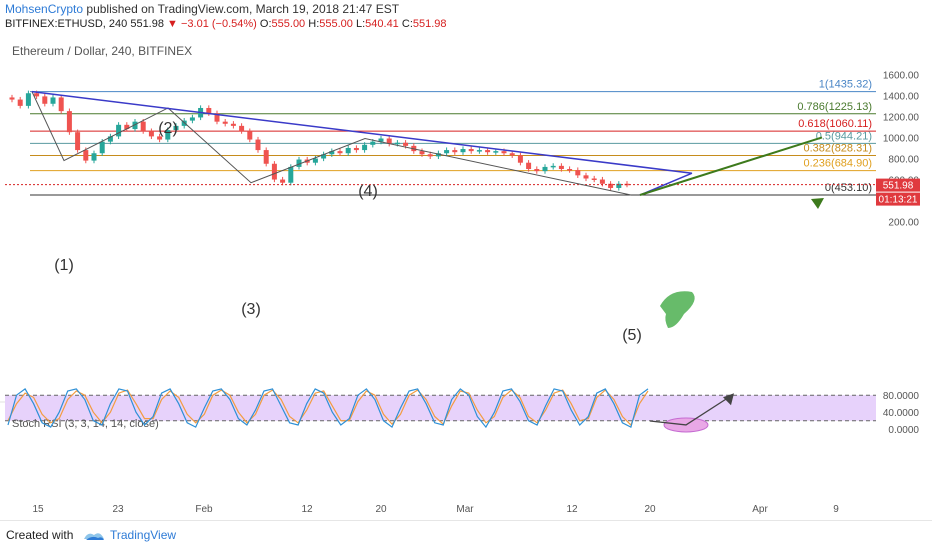 This screenshot has width=932, height=551. What do you see at coordinates (901, 396) in the screenshot?
I see `rsi-tick-label: 80.0000` at bounding box center [901, 396].